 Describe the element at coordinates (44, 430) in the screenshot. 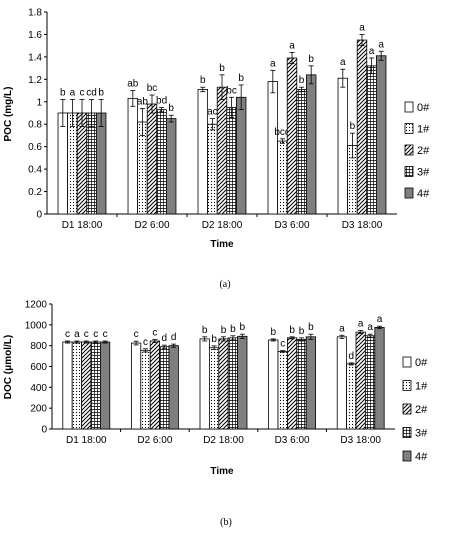

I see `doc-y-tick-label: 0` at that location.